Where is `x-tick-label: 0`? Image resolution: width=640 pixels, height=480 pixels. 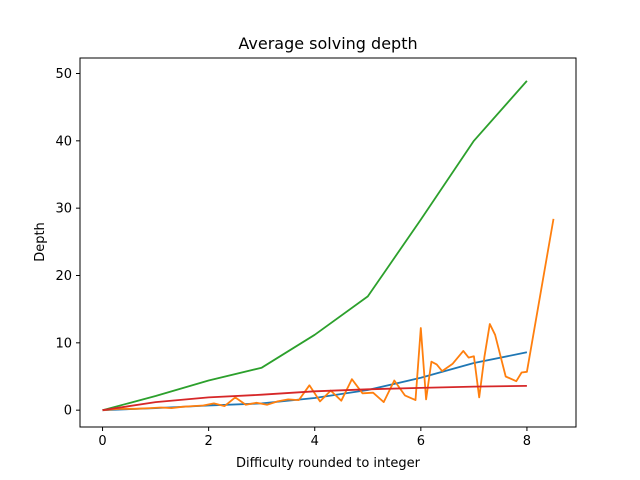 x-tick-label: 0 is located at coordinates (102, 441).